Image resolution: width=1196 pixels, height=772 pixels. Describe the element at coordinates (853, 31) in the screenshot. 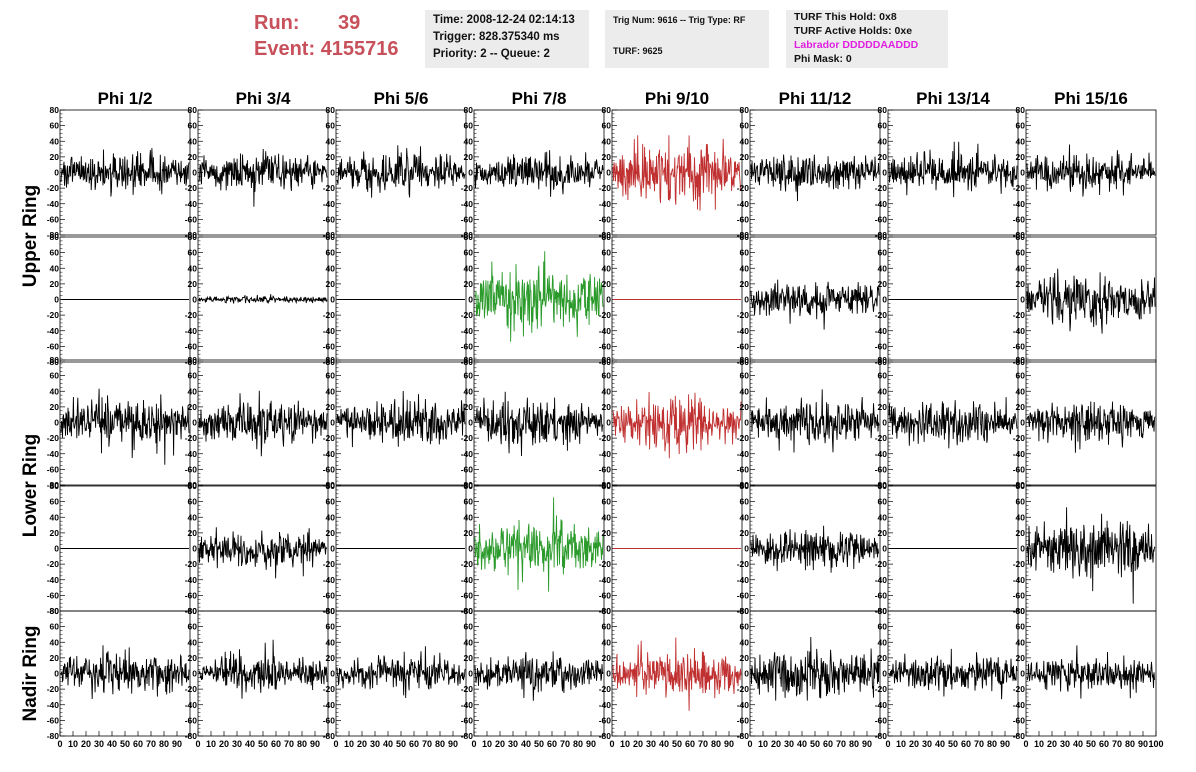

I see `turf-active-holds-text: TURF Active Holds: 0xe` at that location.